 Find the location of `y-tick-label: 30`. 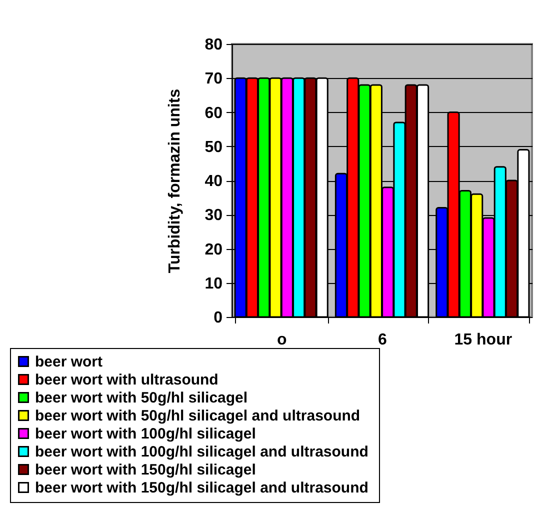

y-tick-label: 30 is located at coordinates (213, 215).